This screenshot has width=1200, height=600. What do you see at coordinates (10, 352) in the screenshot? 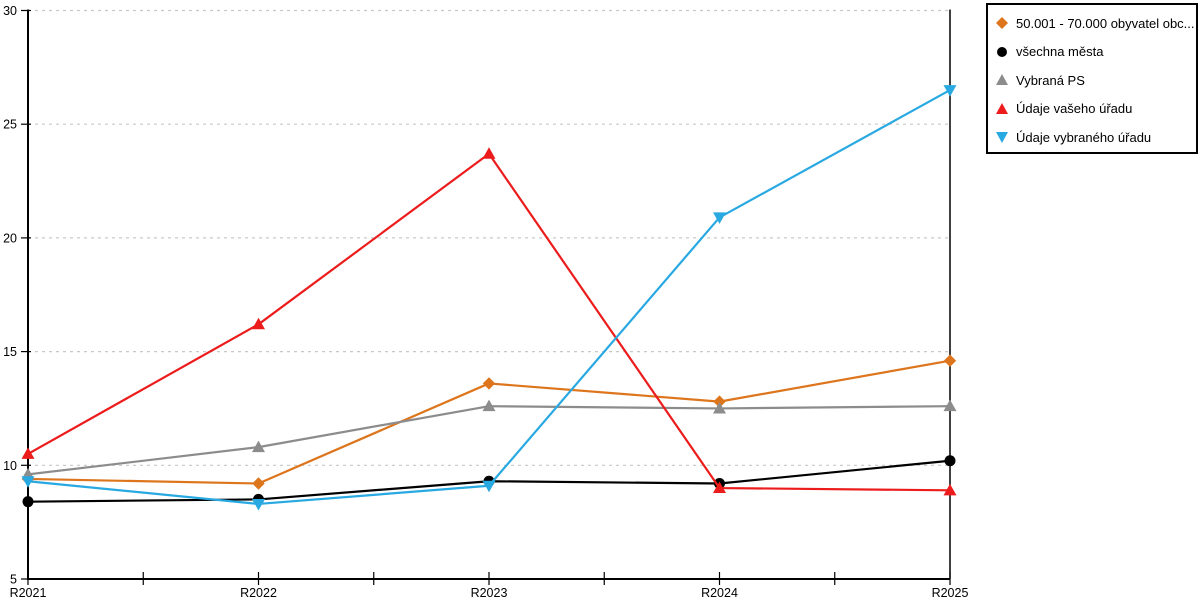
I see `y-tick-label: 15` at bounding box center [10, 352].